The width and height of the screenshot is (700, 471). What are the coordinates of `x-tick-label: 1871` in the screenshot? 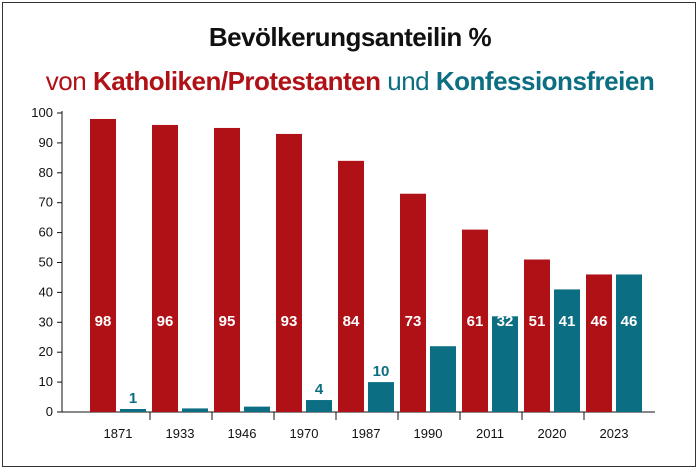 It's located at (118, 433).